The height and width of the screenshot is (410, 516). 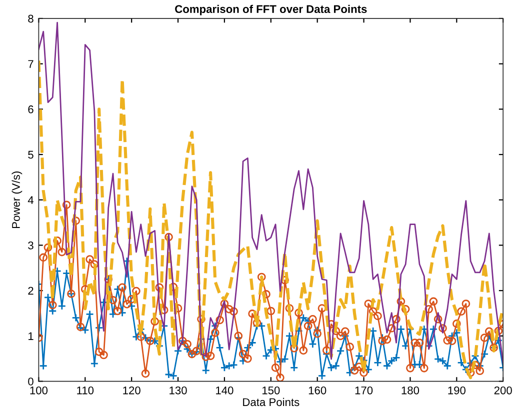 What do you see at coordinates (271, 10) in the screenshot?
I see `chart-title: Comparison of FFT over Data Points` at bounding box center [271, 10].